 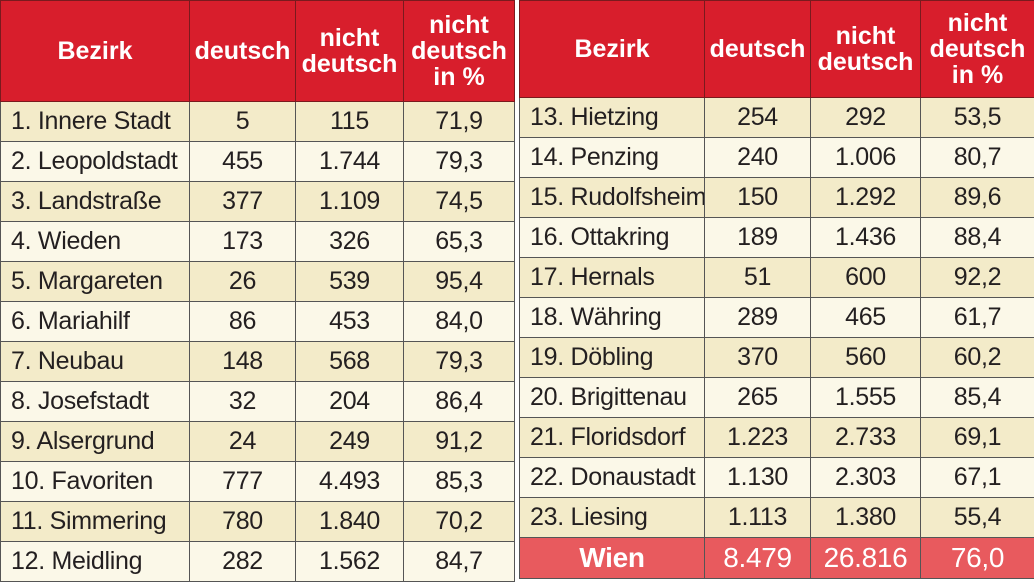 What do you see at coordinates (757, 117) in the screenshot?
I see `deutsch-cell: 254` at bounding box center [757, 117].